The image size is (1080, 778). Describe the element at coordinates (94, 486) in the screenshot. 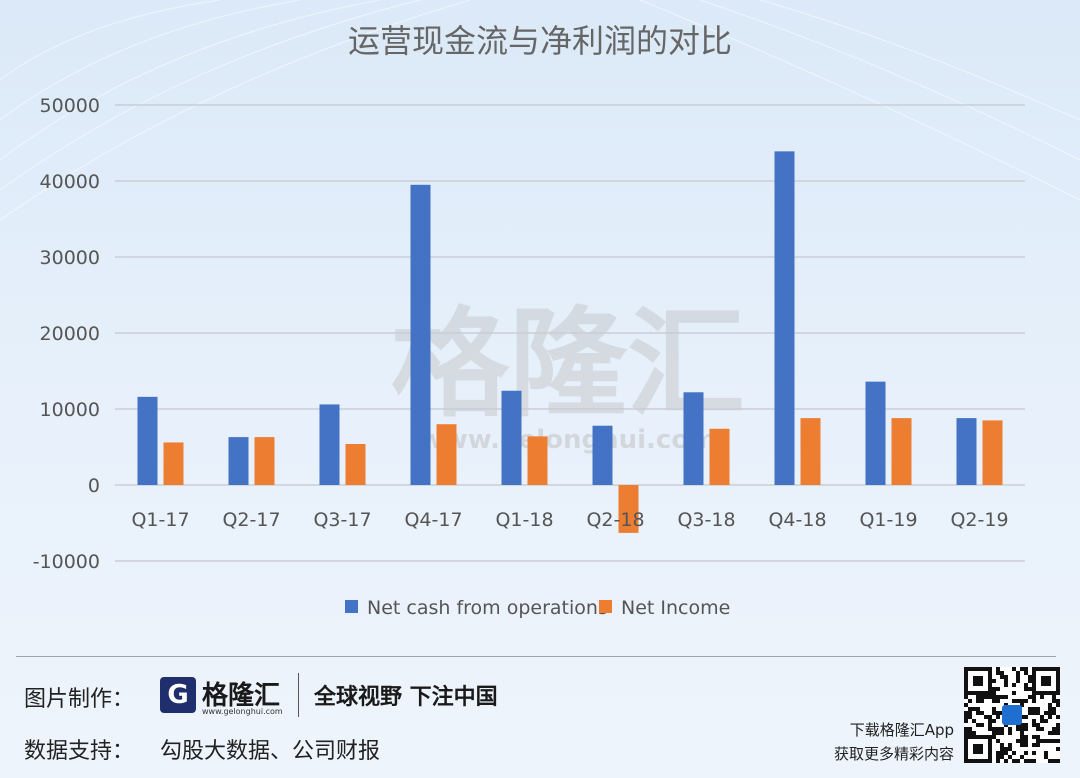

I see `y-tick-label: 0` at that location.